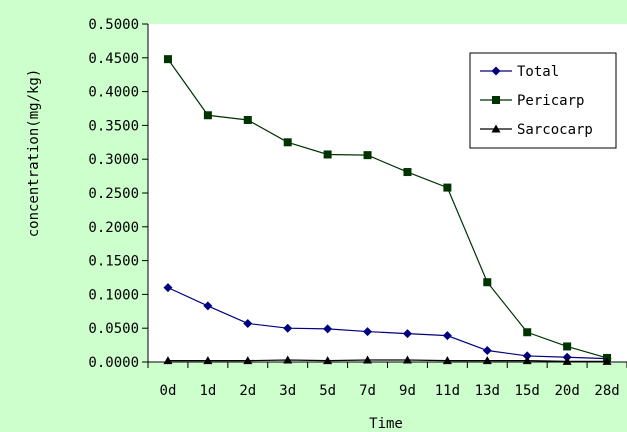 The image size is (627, 432). What do you see at coordinates (113, 126) in the screenshot?
I see `y-tick-label: 0.3500` at bounding box center [113, 126].